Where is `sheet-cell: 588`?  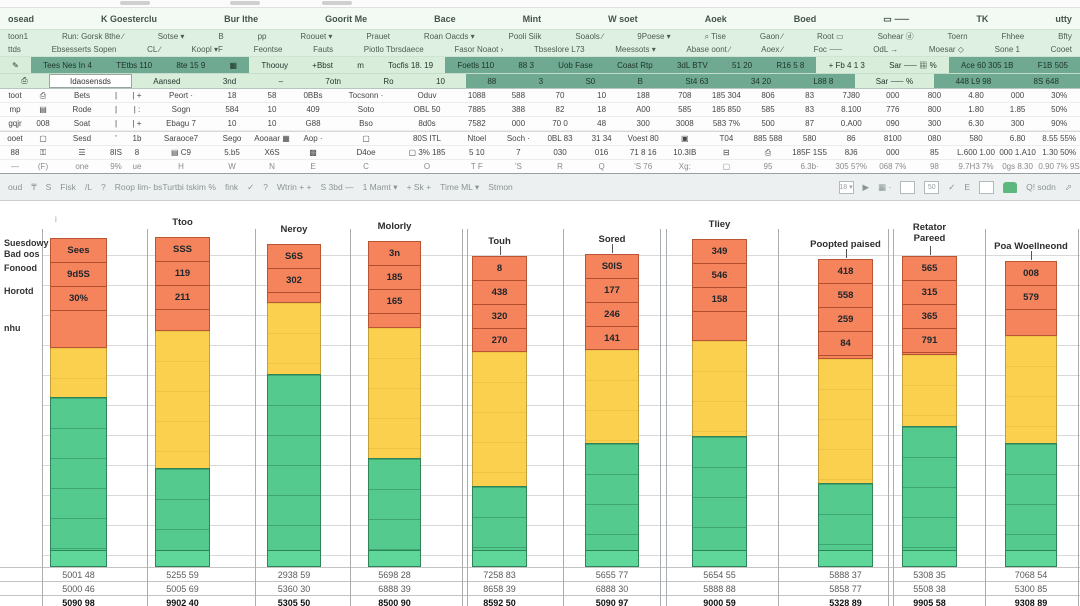 sheet-cell: 588 is located at coordinates (518, 95).